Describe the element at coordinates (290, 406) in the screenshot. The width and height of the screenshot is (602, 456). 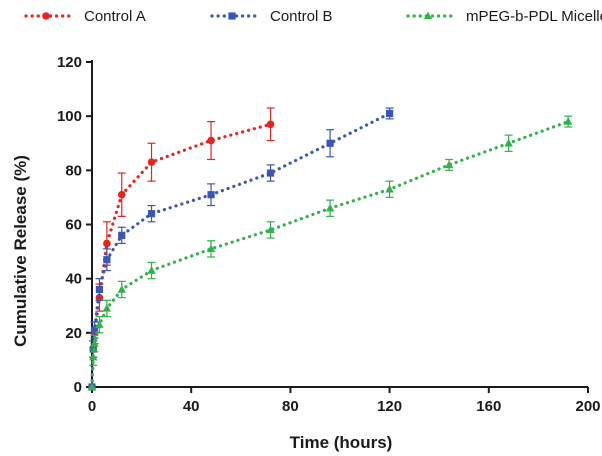
I see `x-tick-label: 80` at that location.